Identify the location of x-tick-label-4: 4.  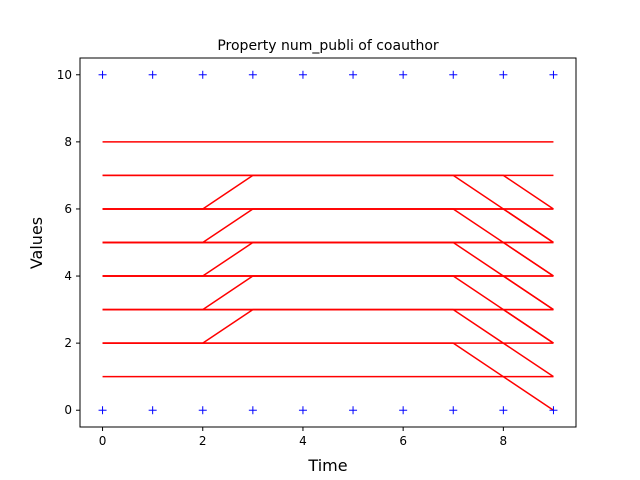
(303, 441).